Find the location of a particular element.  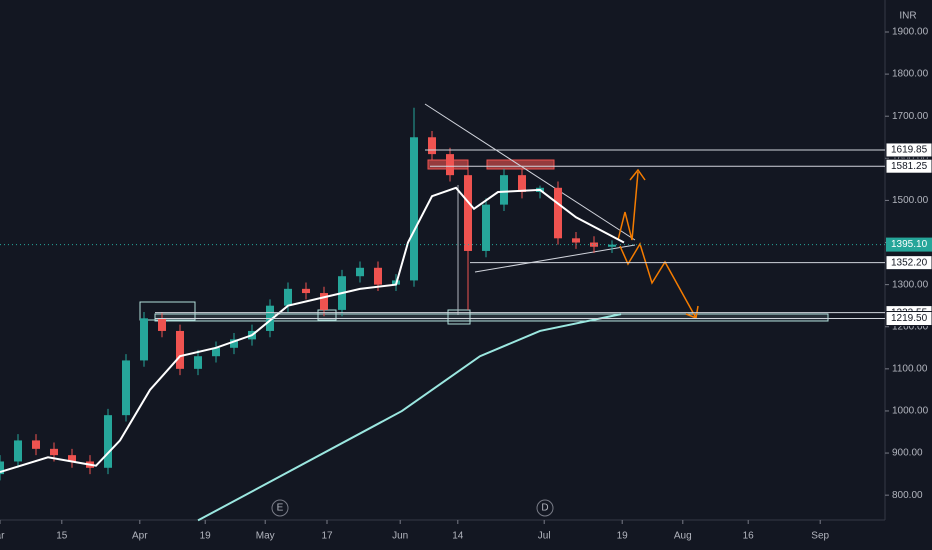

y-tick-label: 1600.00 is located at coordinates (910, 158).